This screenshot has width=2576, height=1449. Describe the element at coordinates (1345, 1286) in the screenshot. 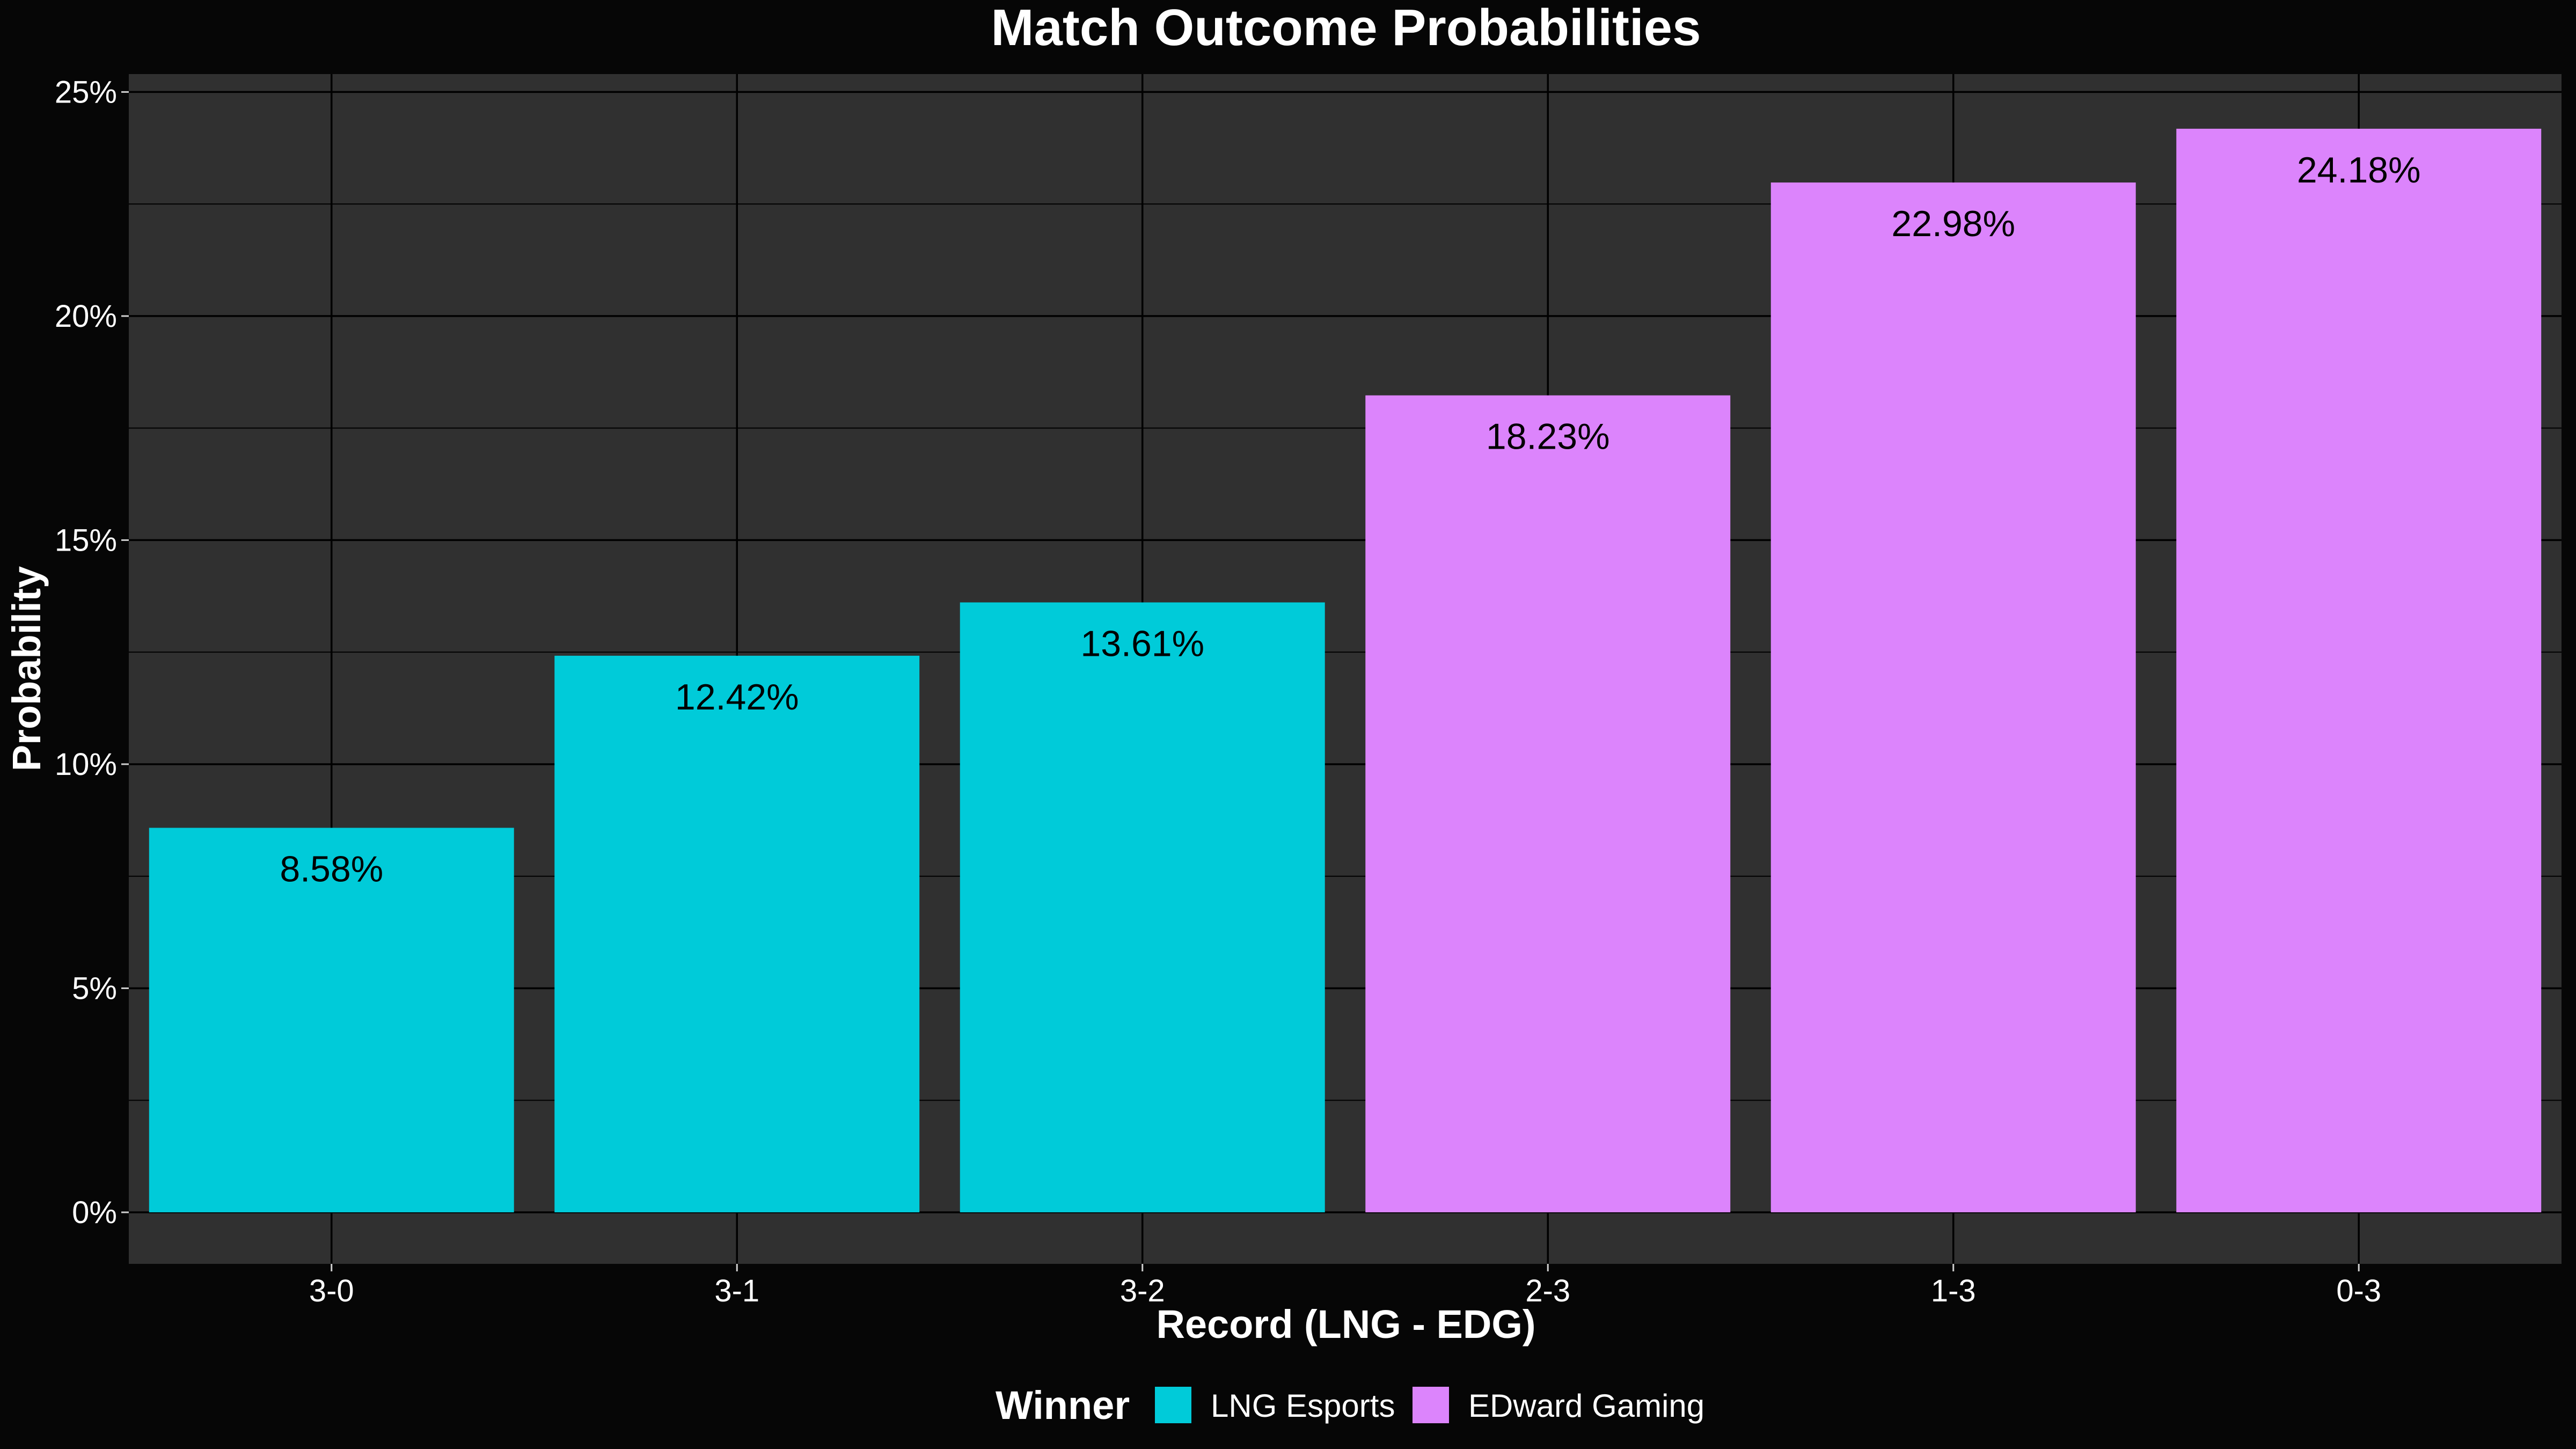

I see `x-axis: 3-0 3-1 3-2 2-3 1-3 0-3` at that location.